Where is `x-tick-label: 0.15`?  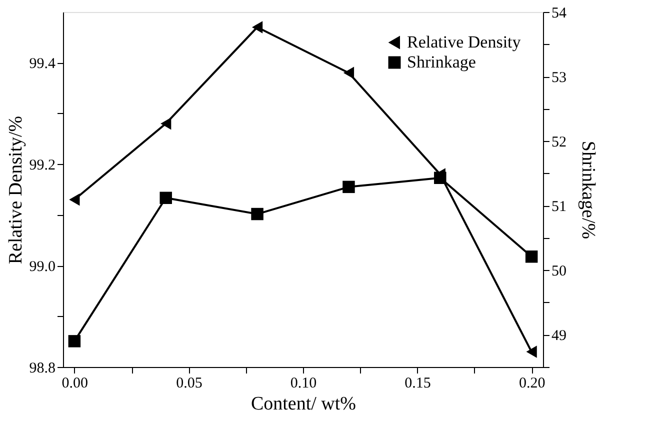
x-tick-label: 0.15 is located at coordinates (417, 384).